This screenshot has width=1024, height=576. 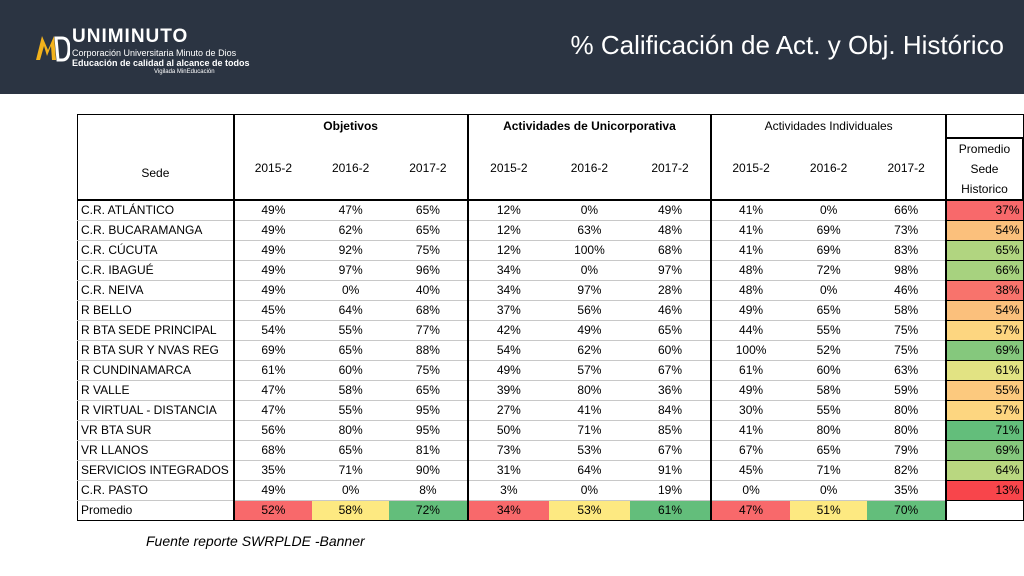 What do you see at coordinates (828, 169) in the screenshot?
I see `year-header: 2016-2` at bounding box center [828, 169].